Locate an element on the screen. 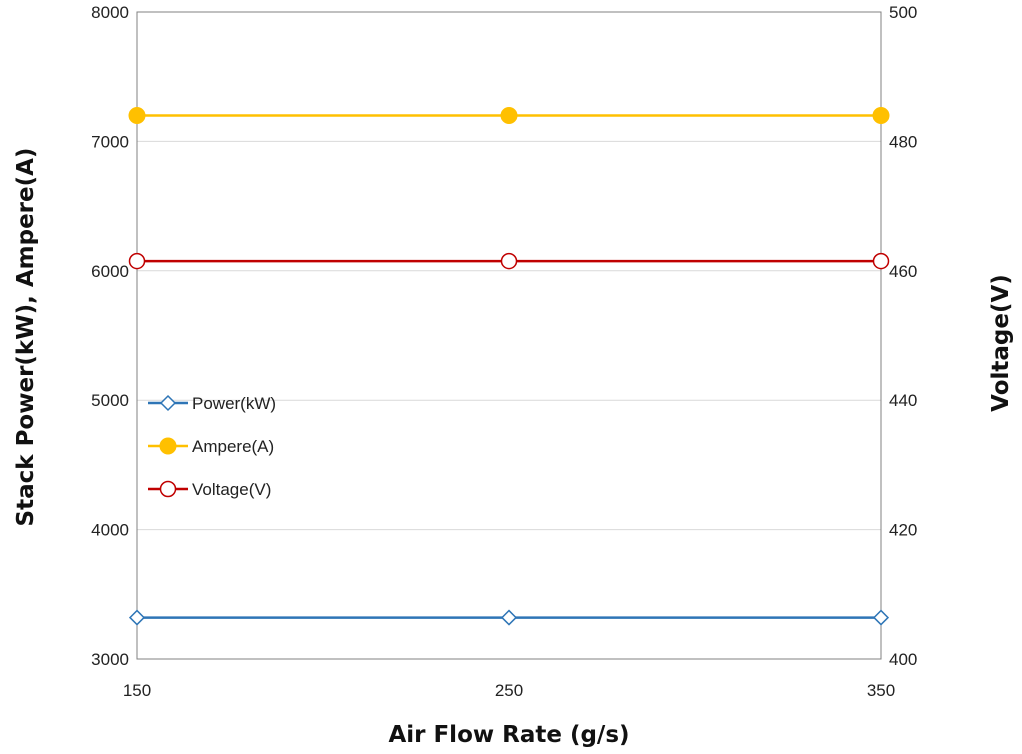 This screenshot has height=754, width=1022. y-tick-label: 7000 is located at coordinates (110, 141).